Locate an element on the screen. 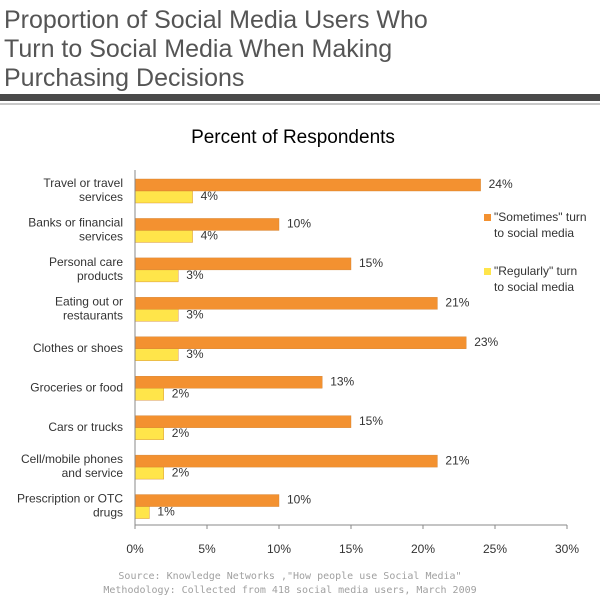 Image resolution: width=600 pixels, height=604 pixels. text-line: Personal care is located at coordinates (86, 262).